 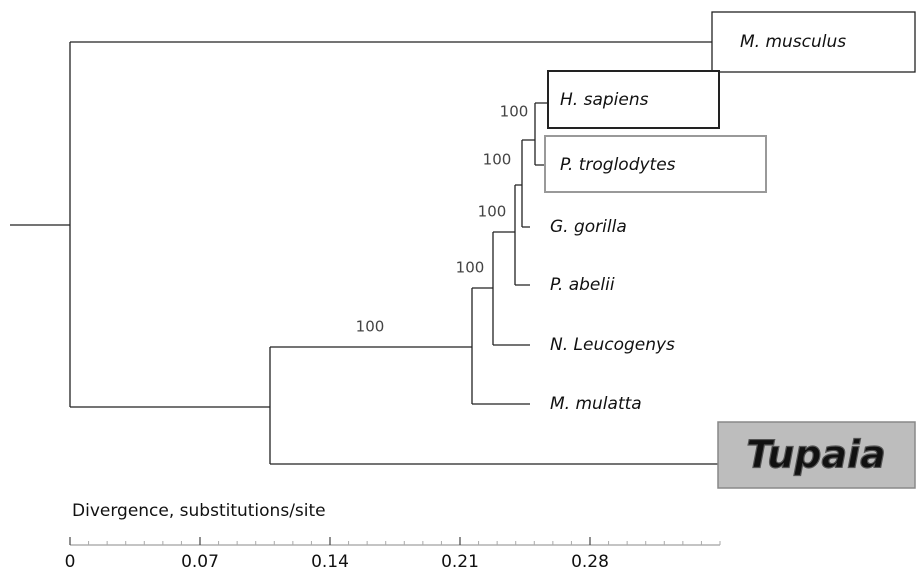 I want to click on taxon-label: M. musculus, so click(x=793, y=42).